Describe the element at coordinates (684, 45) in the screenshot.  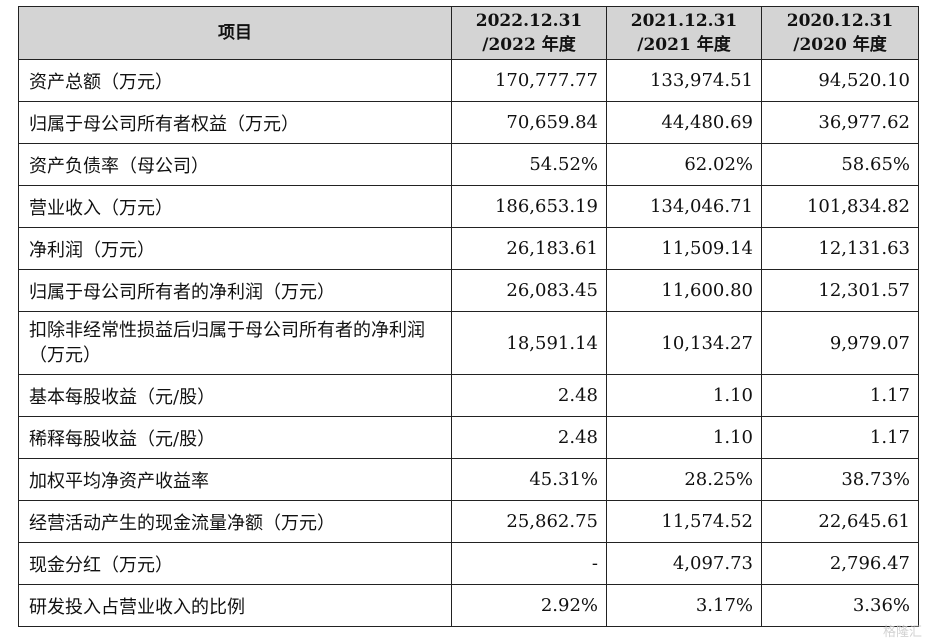
I see `header-2021-year: /2021 年度` at that location.